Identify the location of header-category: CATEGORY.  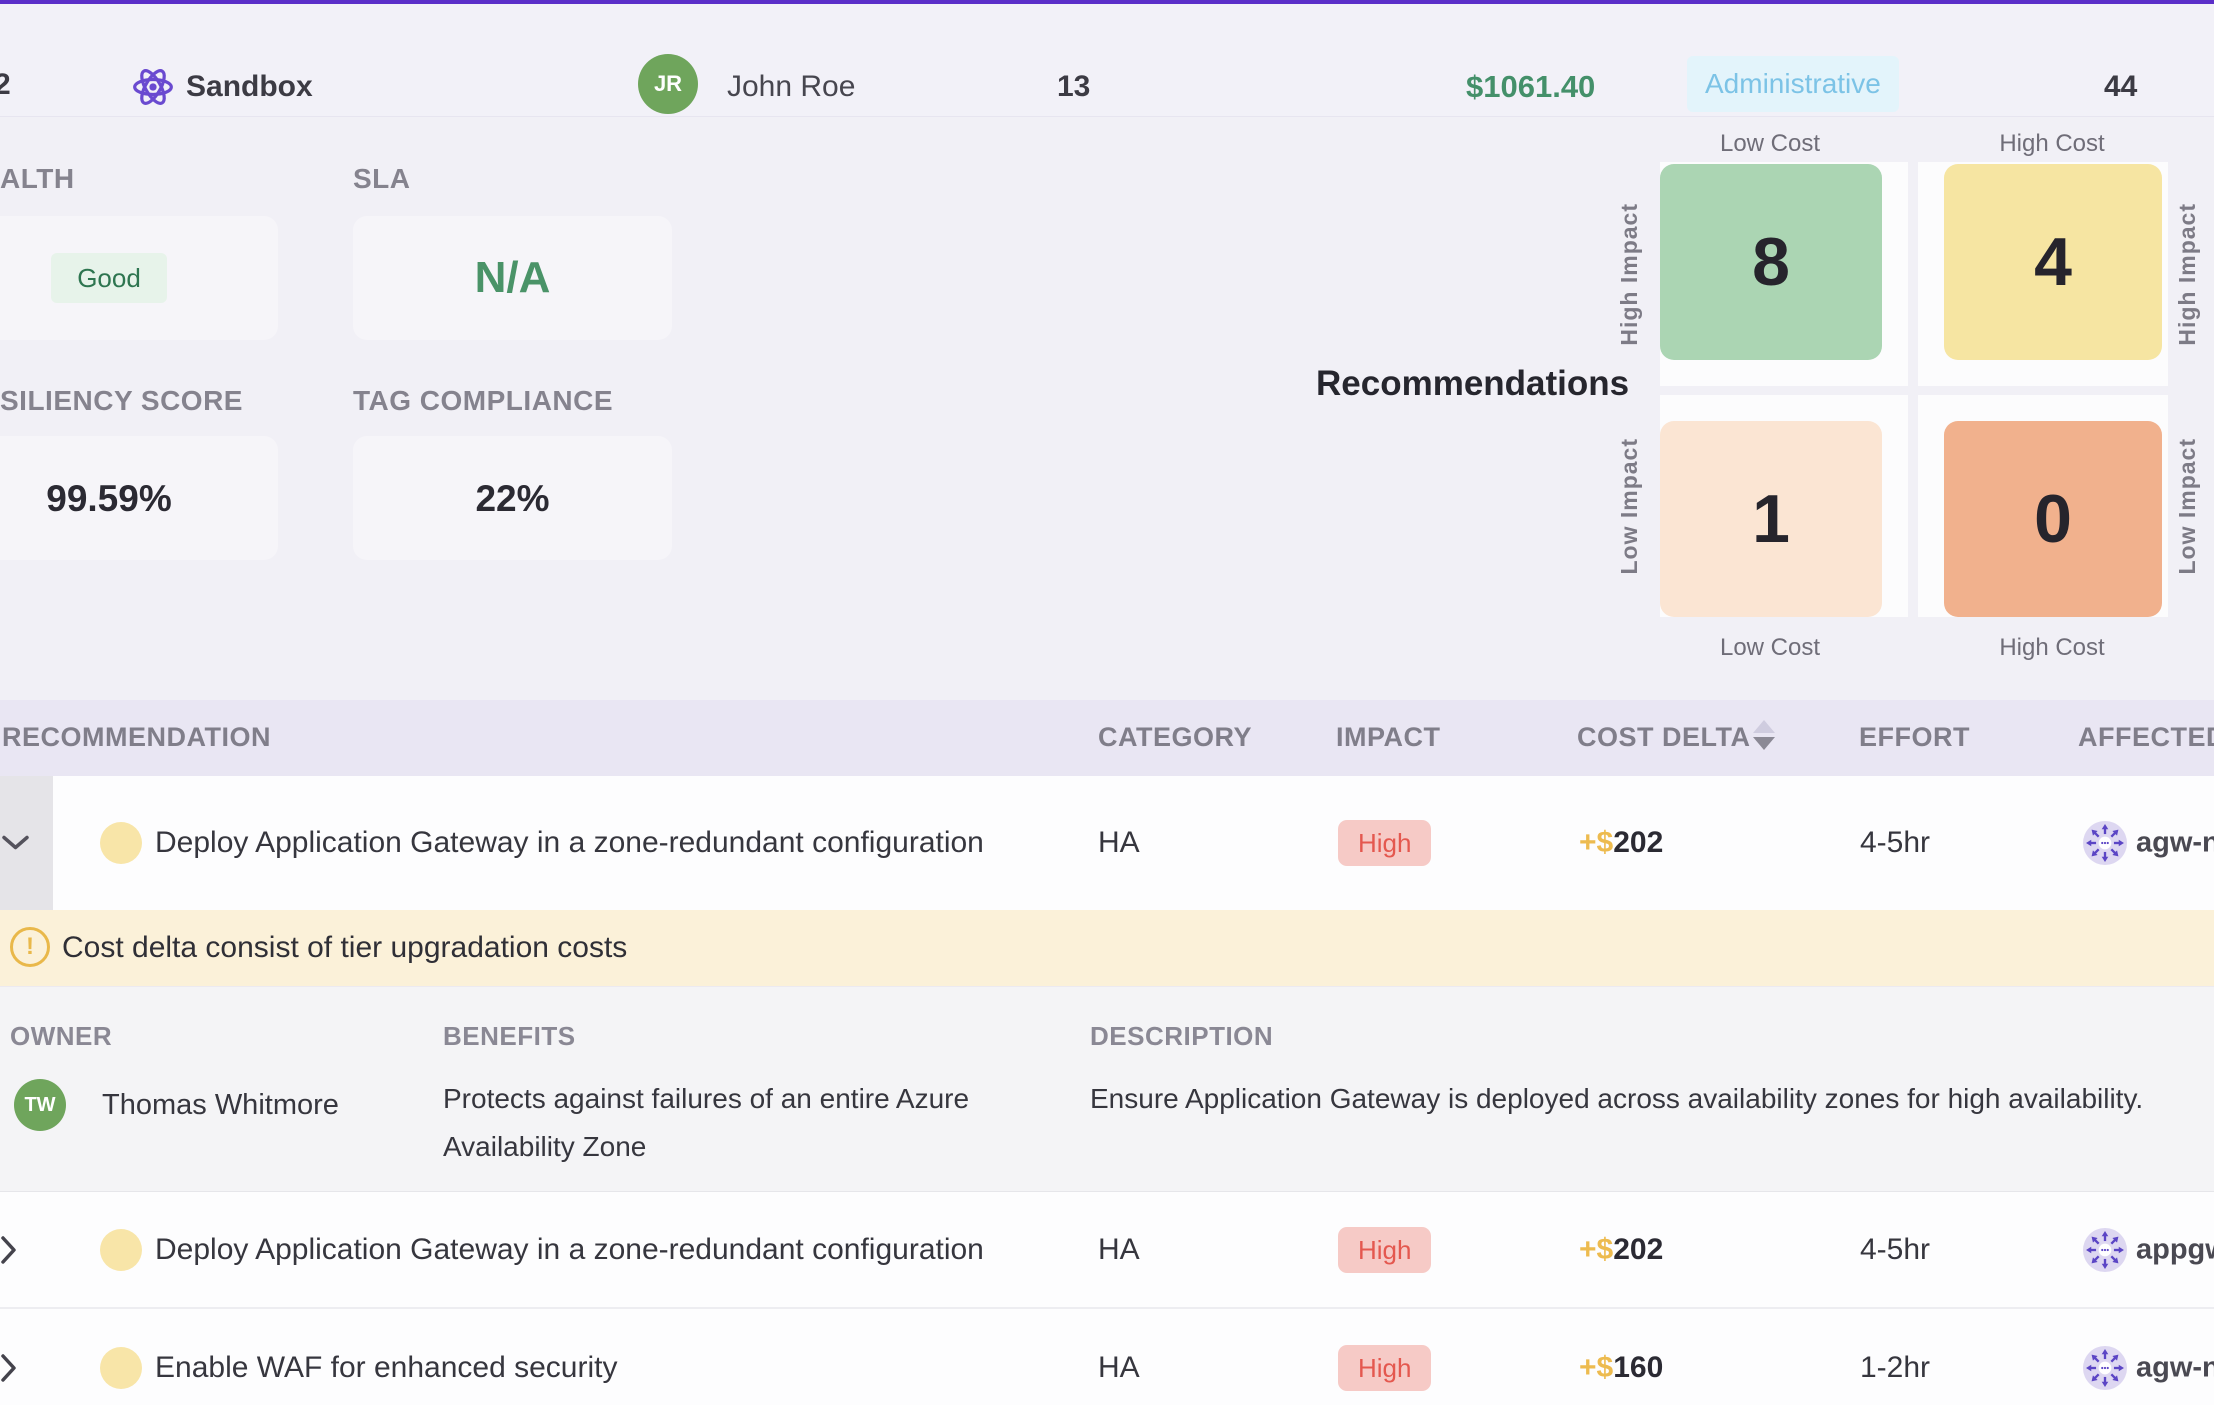
(1175, 737).